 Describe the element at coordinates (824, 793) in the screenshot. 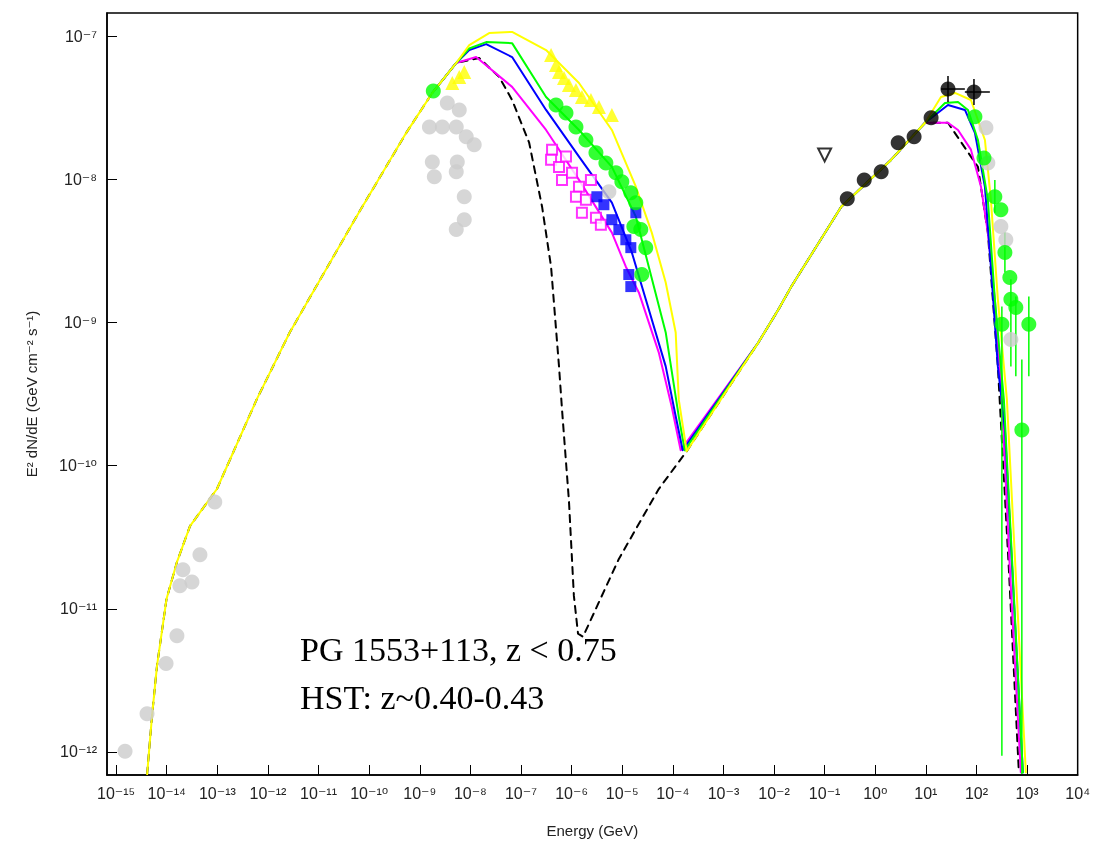

I see `x-tick-label: 10⁻¹` at that location.